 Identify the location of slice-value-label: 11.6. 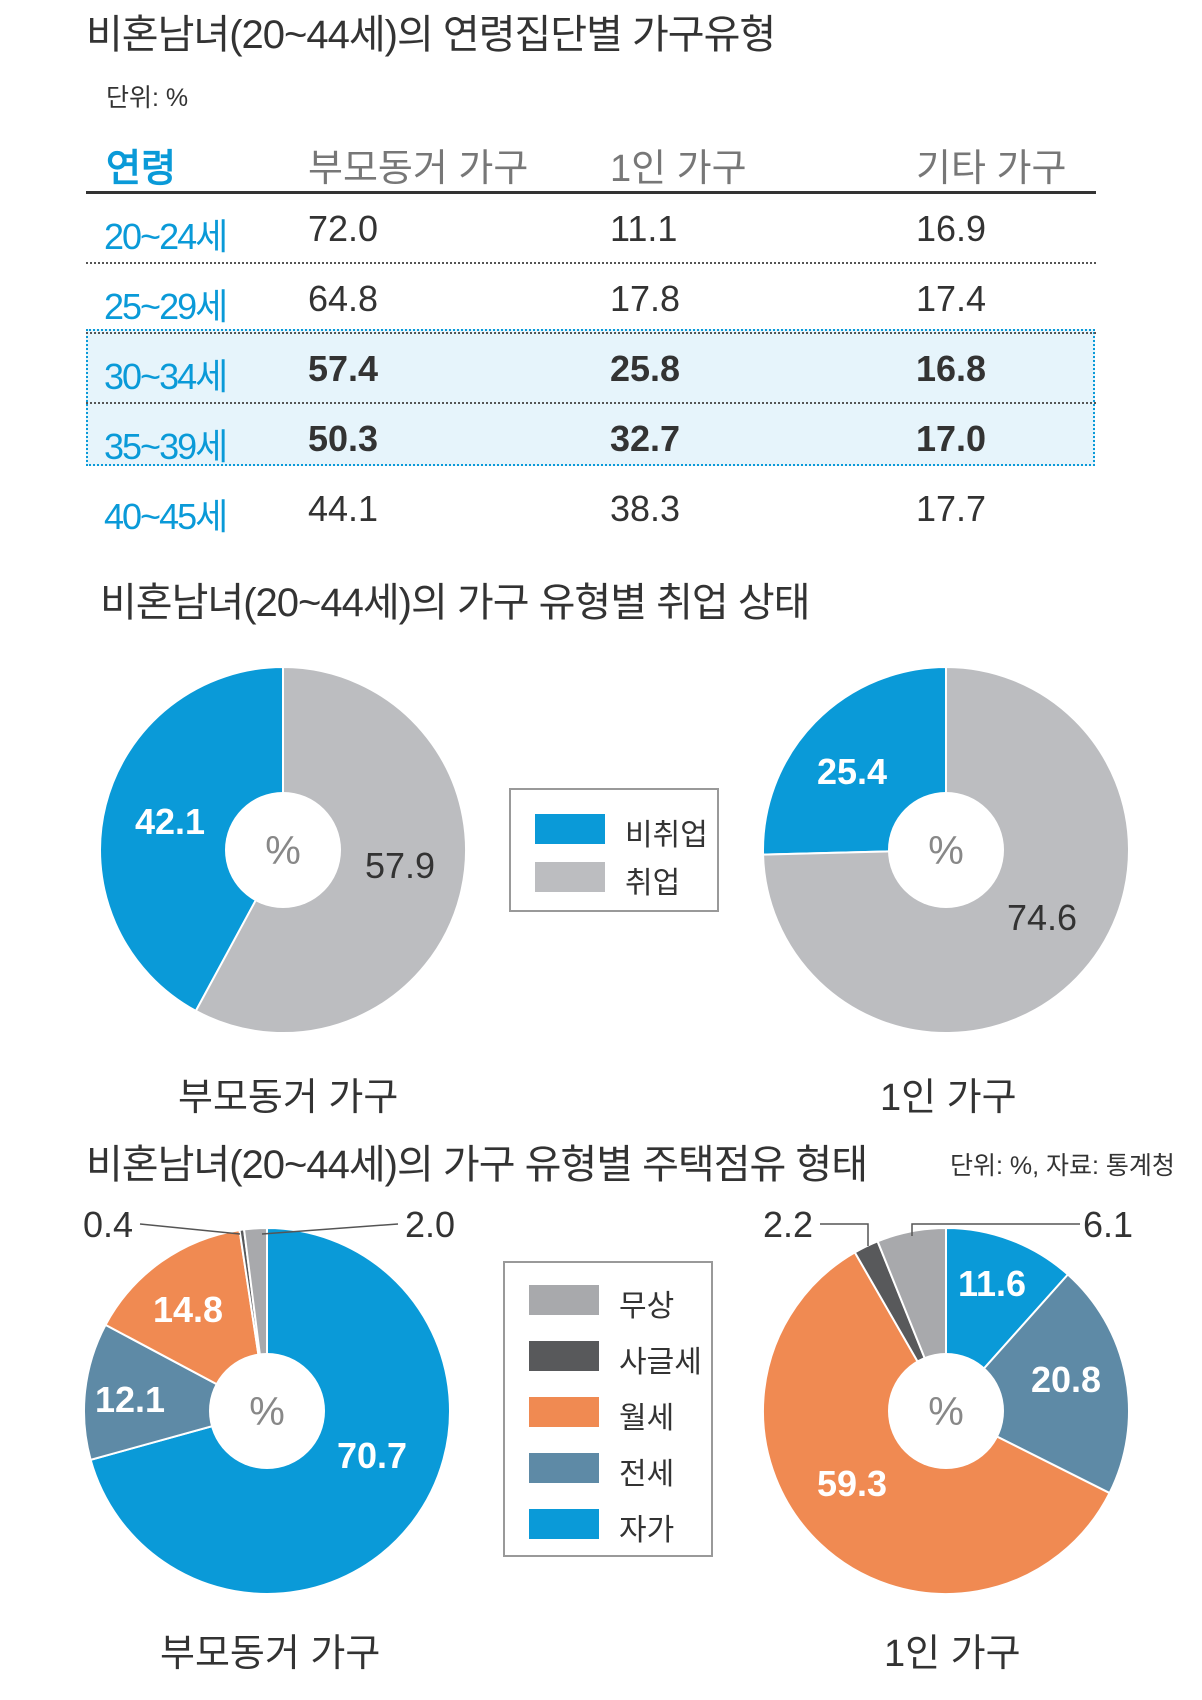
(992, 1283).